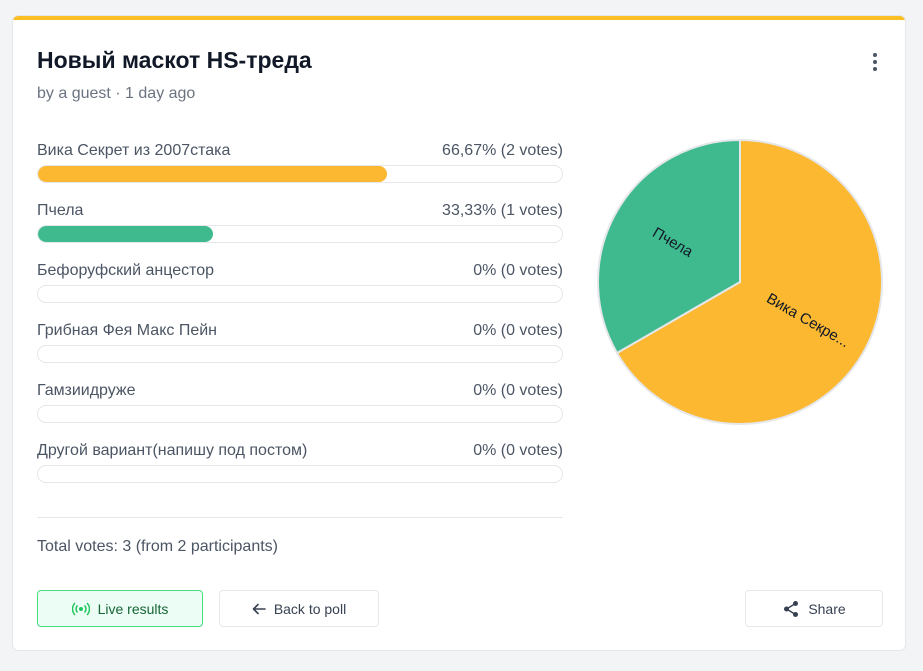 Image resolution: width=923 pixels, height=671 pixels. I want to click on live-results-button: Live results, so click(120, 608).